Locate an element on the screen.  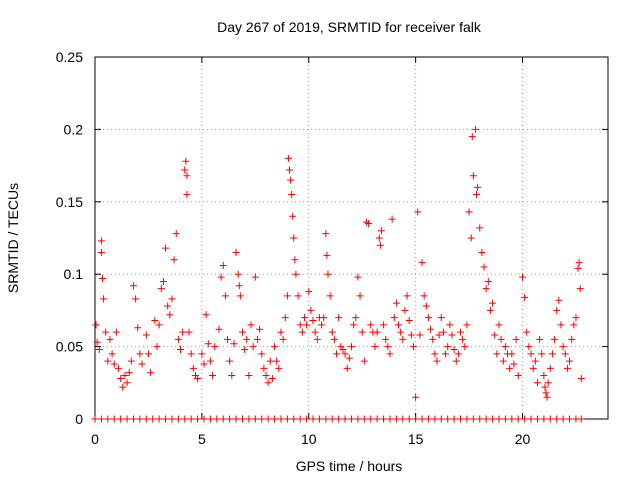
y-axis-label: SRMTID / TECUs is located at coordinates (13, 238).